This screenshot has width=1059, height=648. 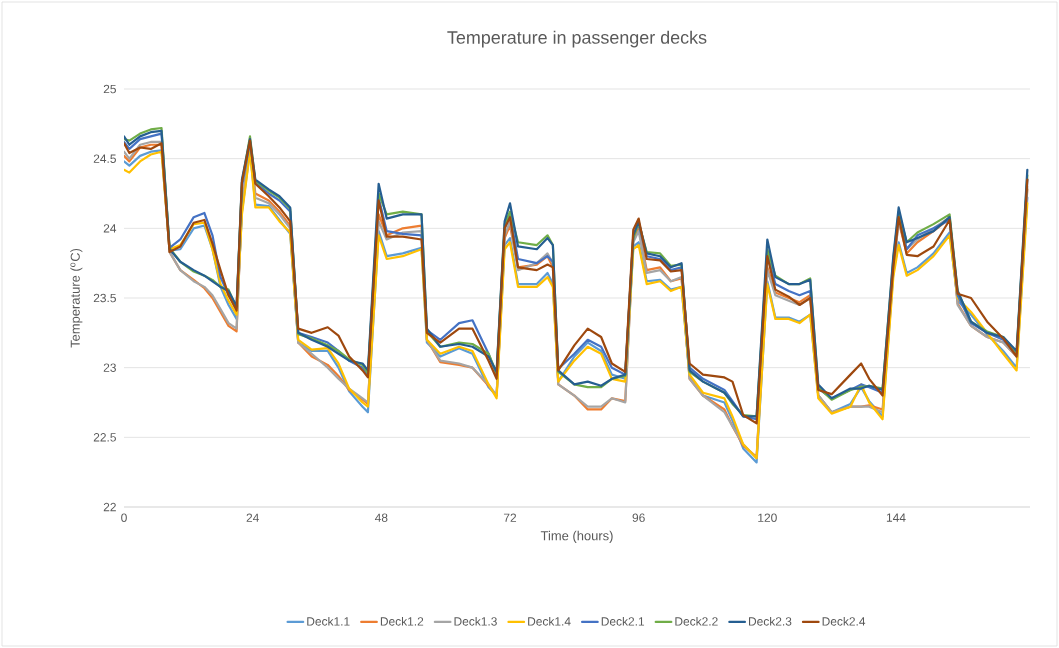 What do you see at coordinates (577, 39) in the screenshot?
I see `chart-title: Temperature in passenger decks` at bounding box center [577, 39].